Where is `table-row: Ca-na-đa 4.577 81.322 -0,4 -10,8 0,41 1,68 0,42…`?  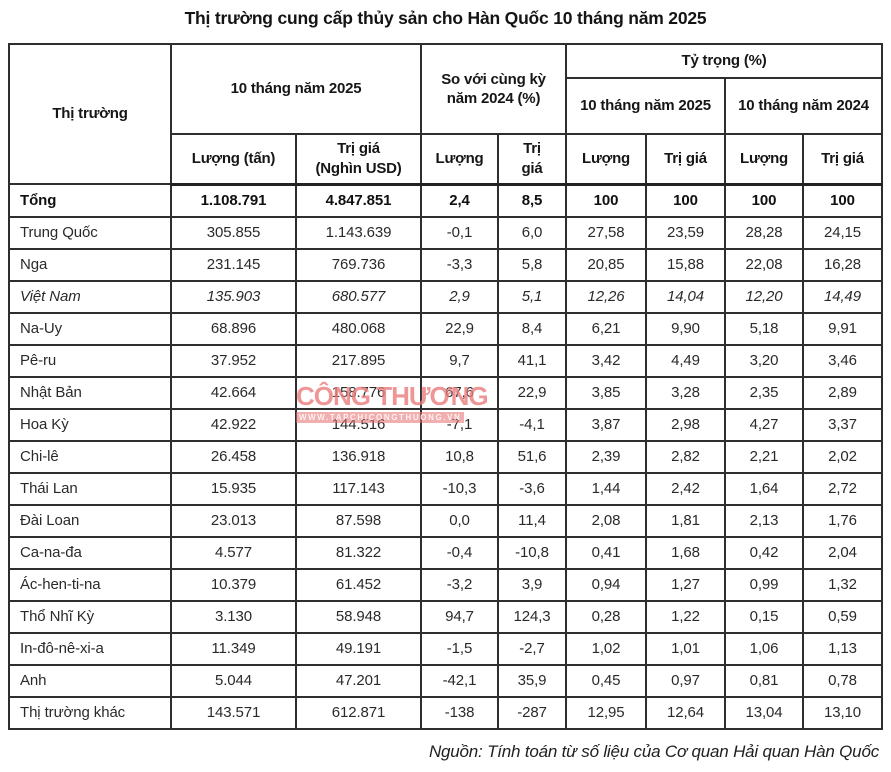
table-row: Ca-na-đa 4.577 81.322 -0,4 -10,8 0,41 1,68 0,42… is located at coordinates (446, 552).